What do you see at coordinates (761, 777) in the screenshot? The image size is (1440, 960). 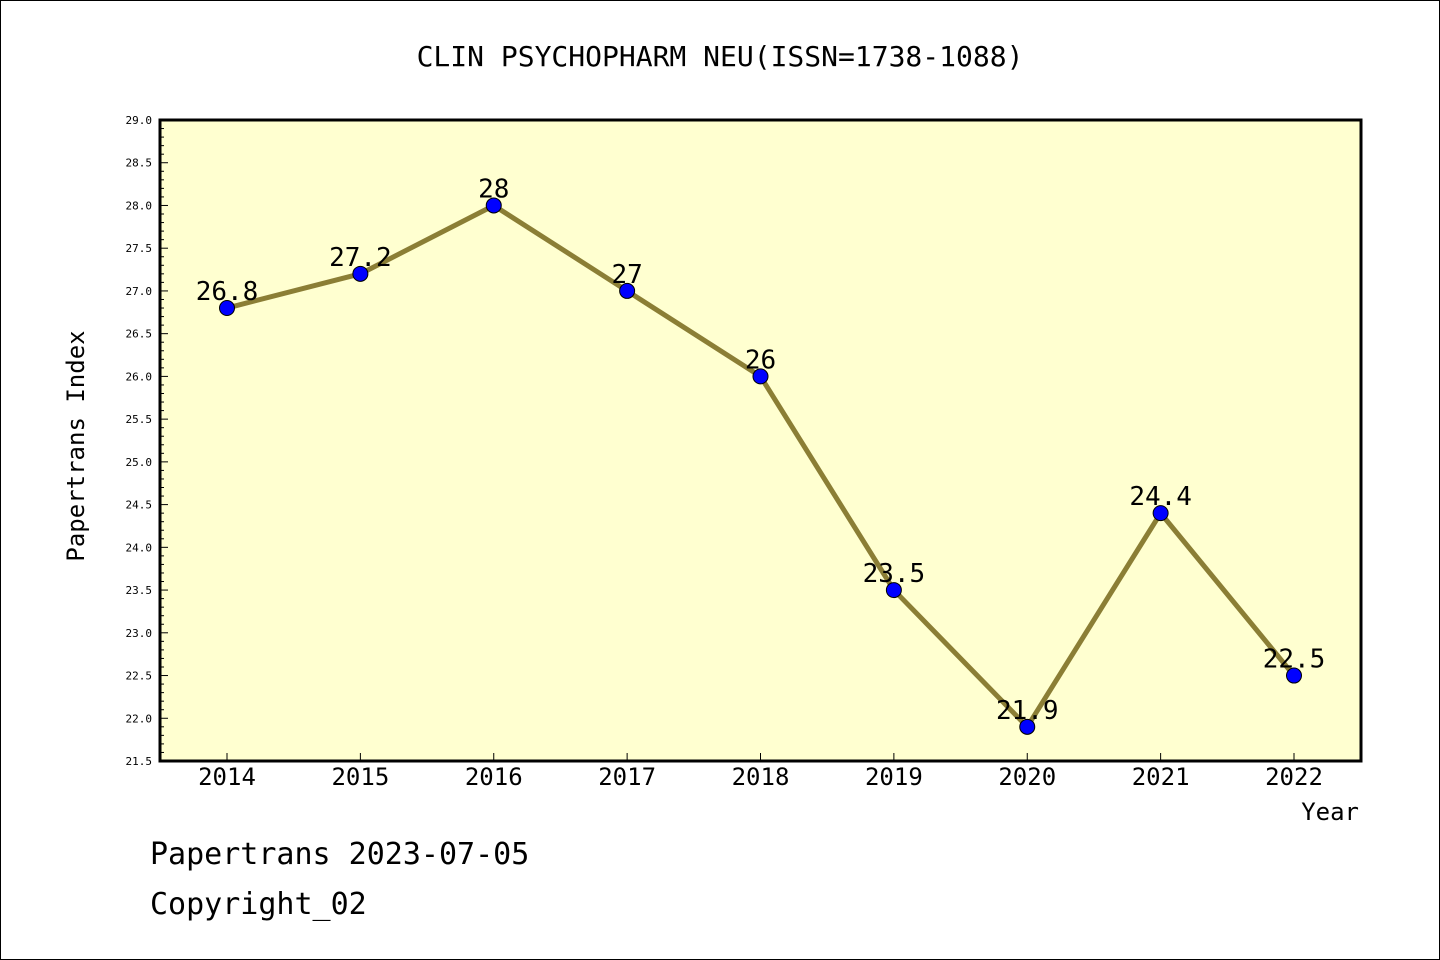 I see `x-tick-label: 2018` at bounding box center [761, 777].